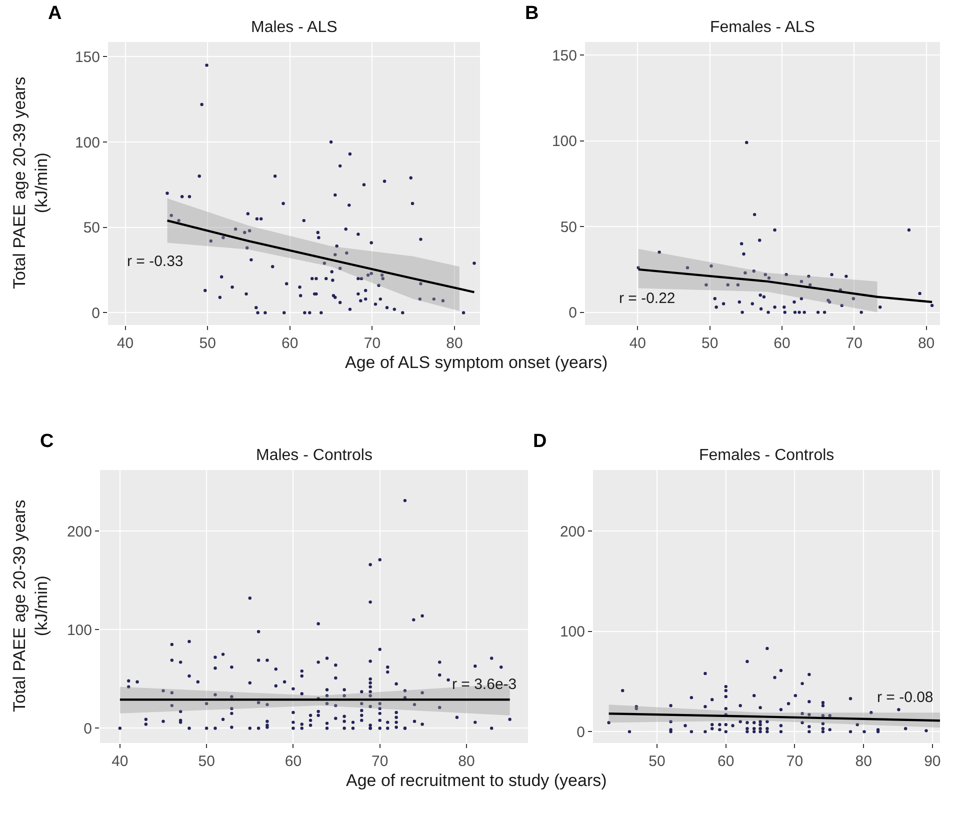 This screenshot has width=953, height=815. What do you see at coordinates (476, 362) in the screenshot?
I see `x-axis-title: Age of ALS symptom onset (years)` at bounding box center [476, 362].